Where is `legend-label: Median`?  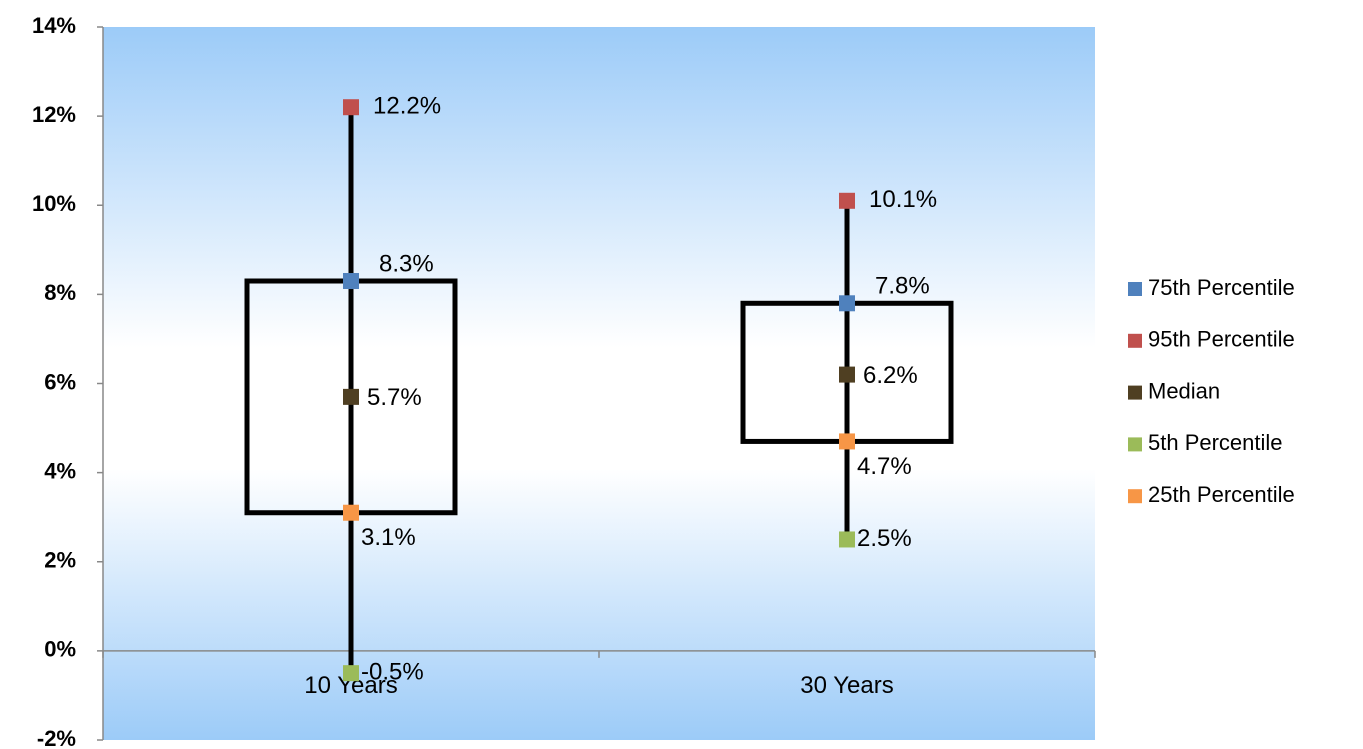 legend-label: Median is located at coordinates (1184, 390).